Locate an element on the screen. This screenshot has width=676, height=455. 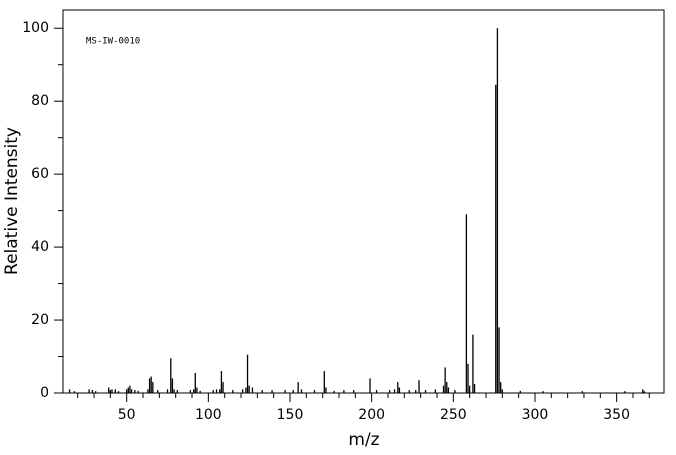
y-tick-label: 60 is located at coordinates (40, 174).